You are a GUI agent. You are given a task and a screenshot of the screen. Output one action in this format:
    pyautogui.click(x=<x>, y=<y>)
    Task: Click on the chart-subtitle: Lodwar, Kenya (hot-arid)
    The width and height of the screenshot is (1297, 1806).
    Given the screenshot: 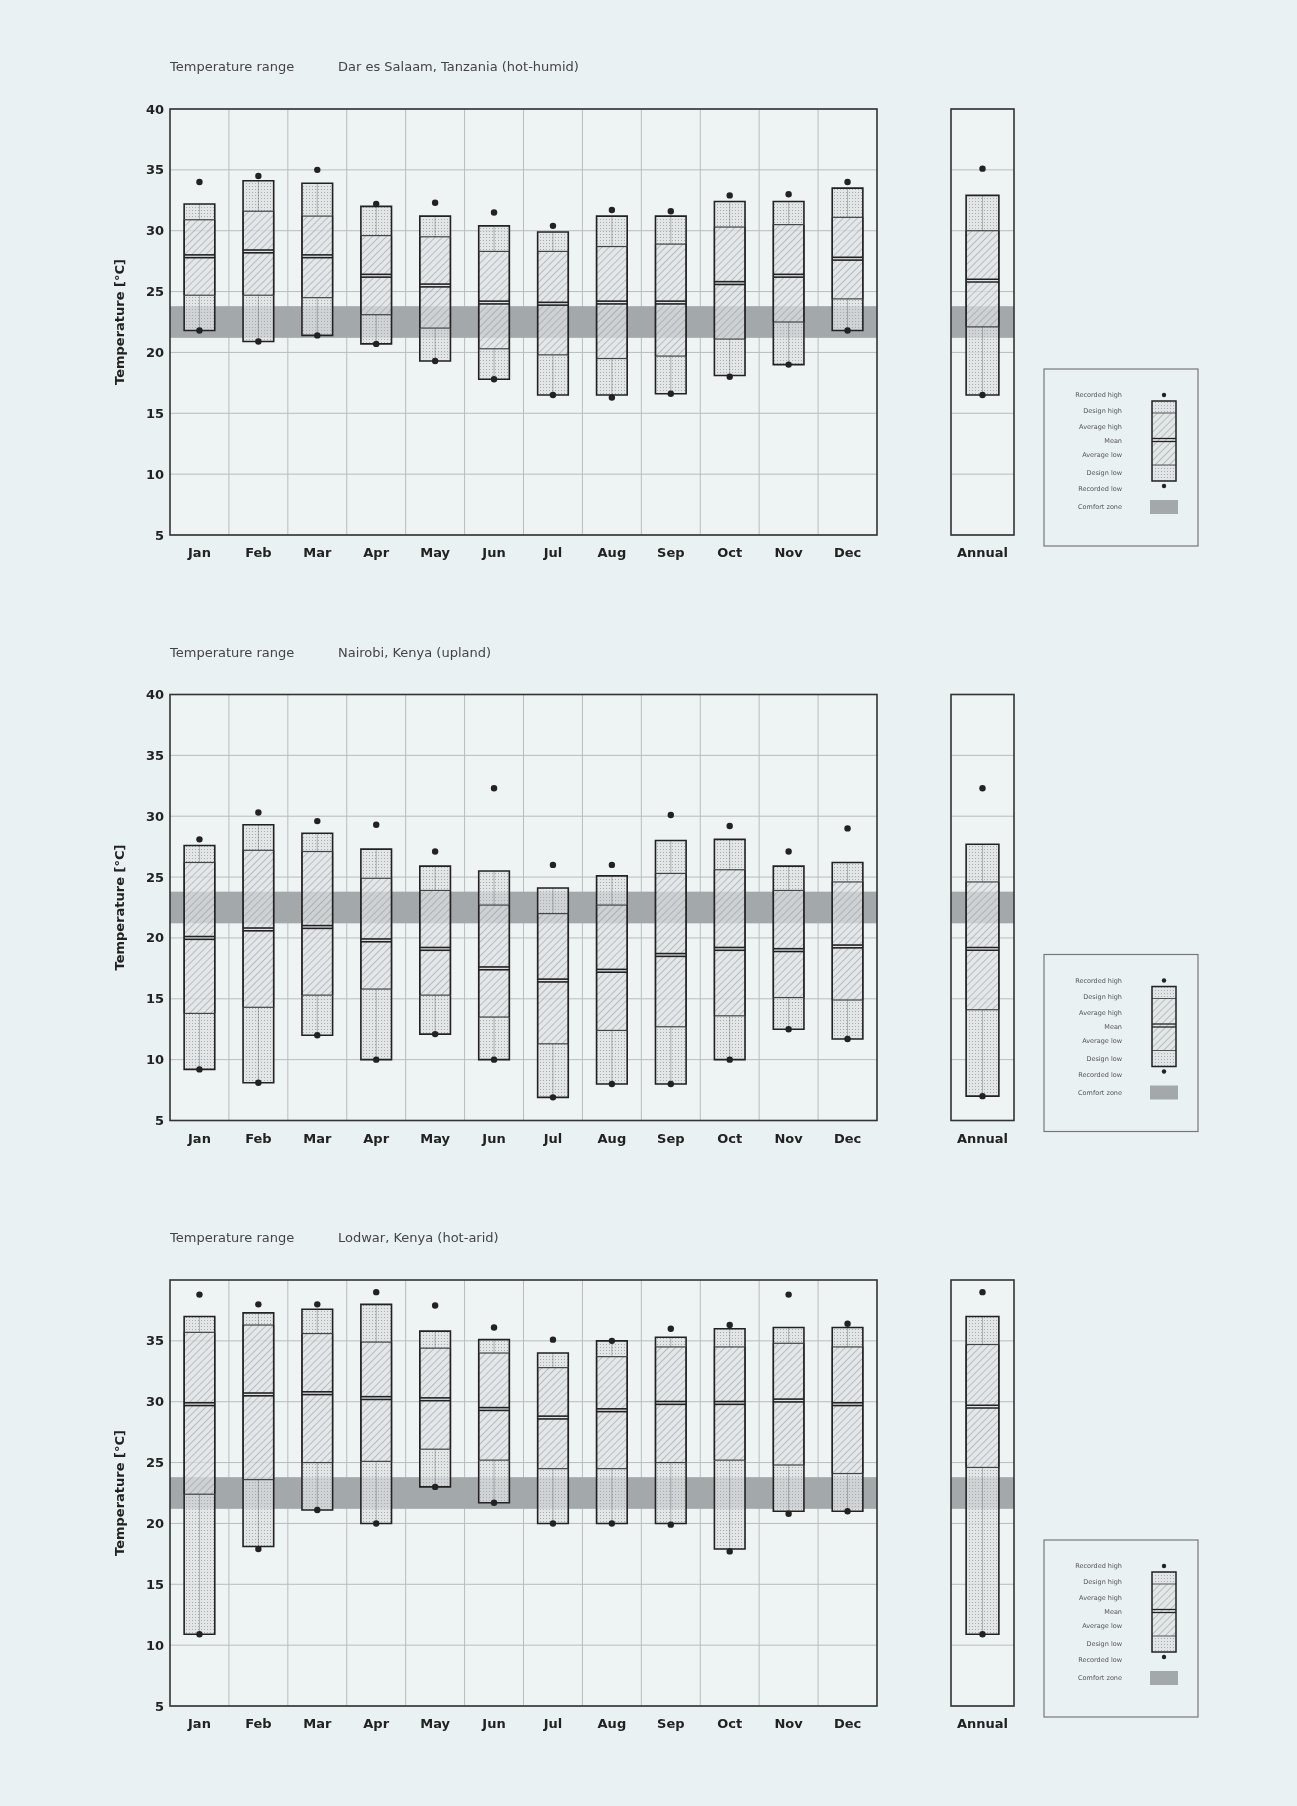 What is the action you would take?
    pyautogui.click(x=418, y=1237)
    